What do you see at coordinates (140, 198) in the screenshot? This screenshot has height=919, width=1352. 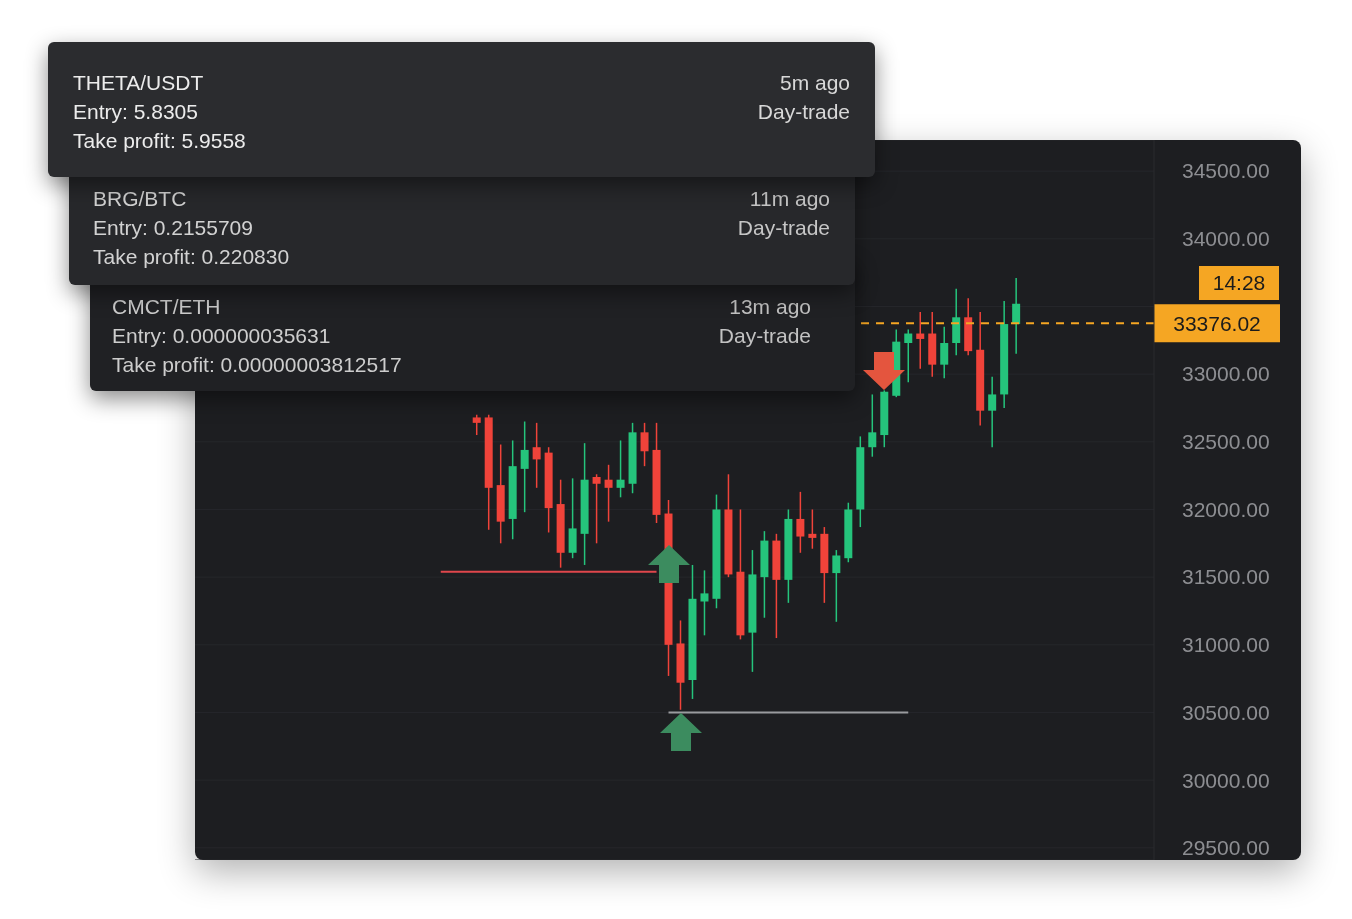 I see `text: BRG/BTC` at bounding box center [140, 198].